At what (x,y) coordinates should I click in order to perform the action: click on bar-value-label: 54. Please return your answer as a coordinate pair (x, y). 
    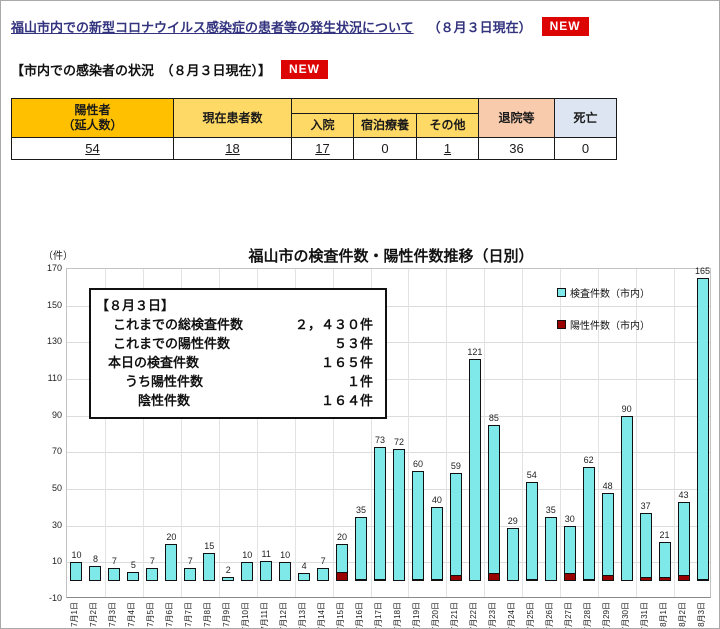
    Looking at the image, I should click on (531, 474).